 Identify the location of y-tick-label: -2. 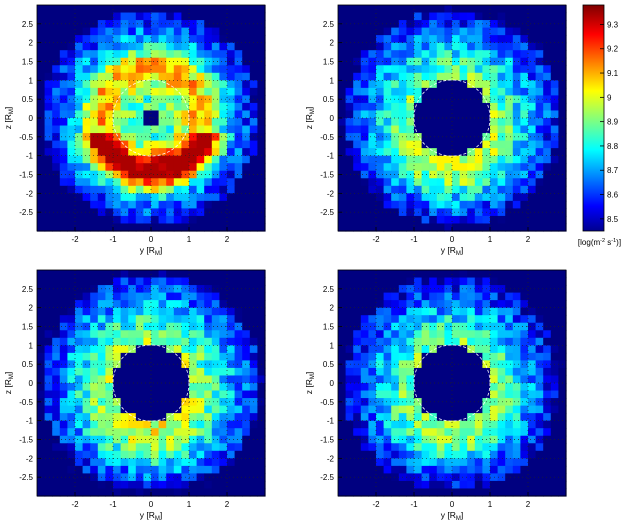
(331, 458).